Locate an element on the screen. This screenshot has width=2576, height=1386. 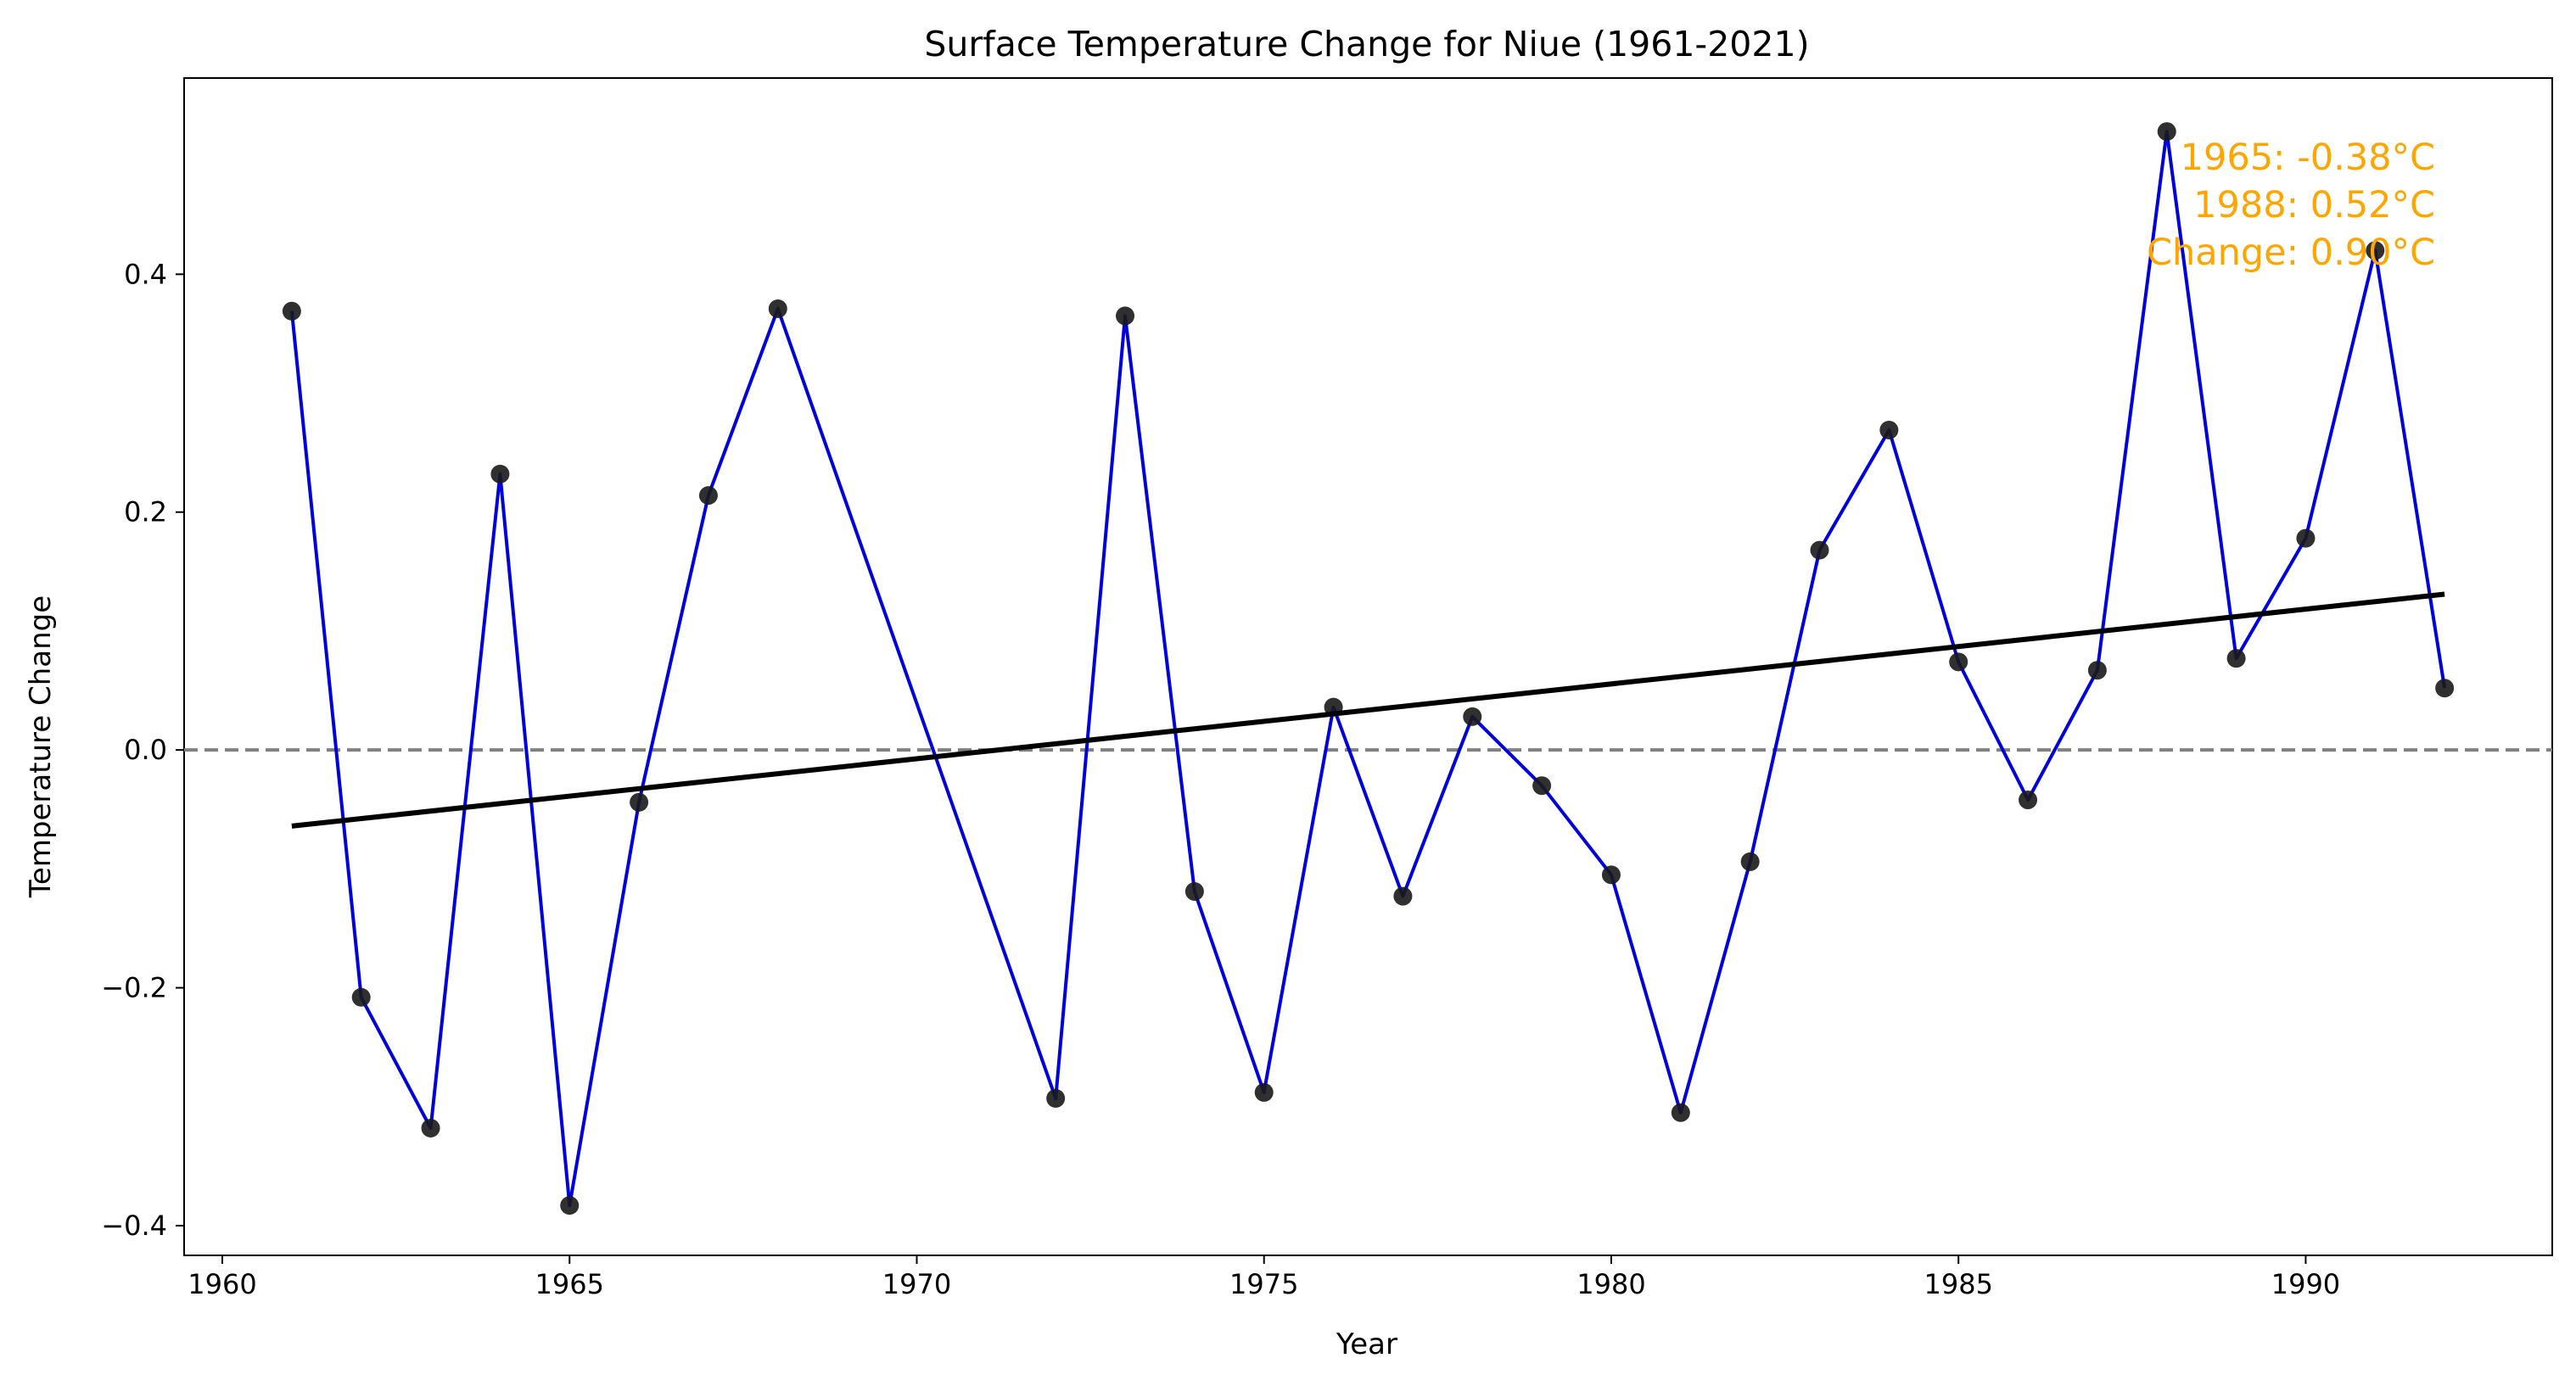
x-tick-label: 1990 is located at coordinates (2305, 1284).